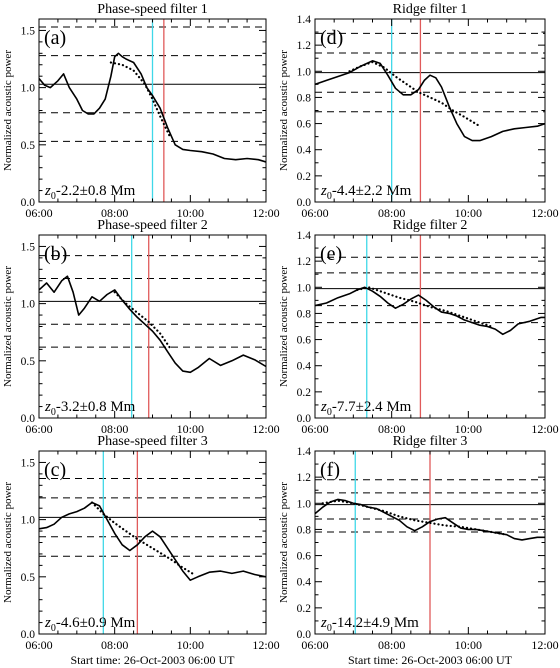  What do you see at coordinates (430, 441) in the screenshot?
I see `panel-title: Ridge filter 3` at bounding box center [430, 441].